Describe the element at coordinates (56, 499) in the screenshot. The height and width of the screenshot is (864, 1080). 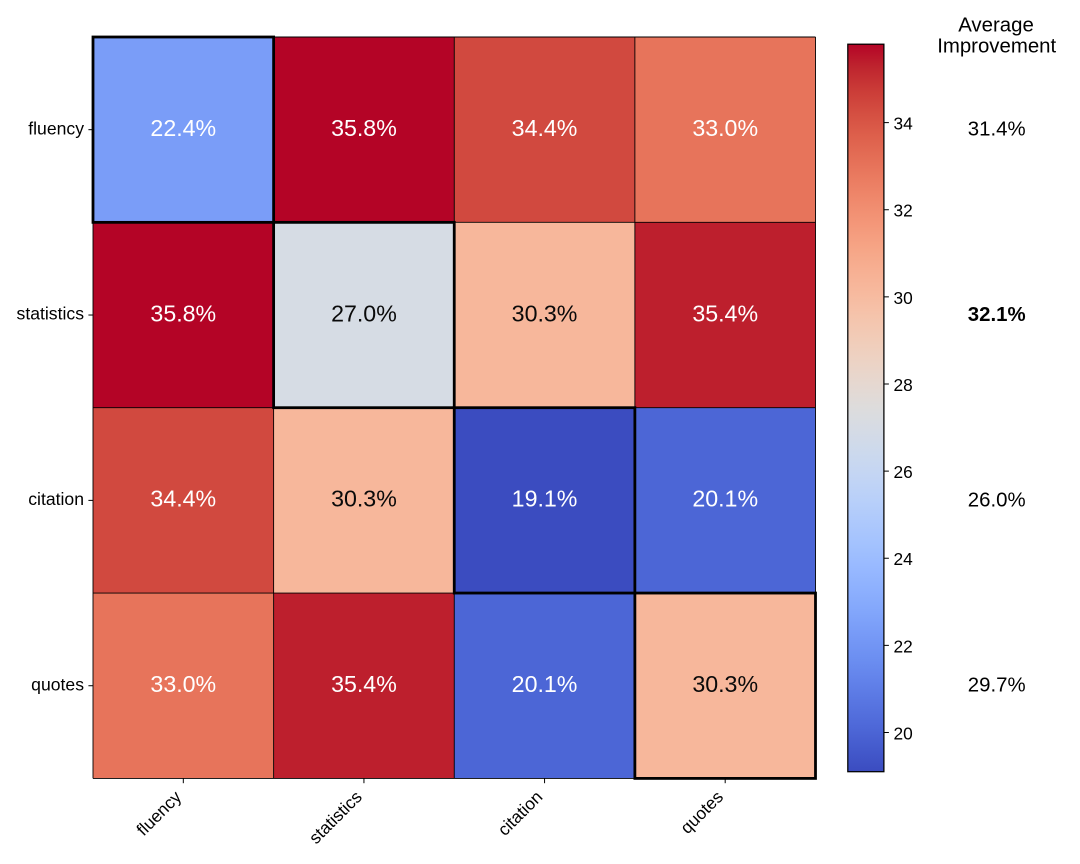
I see `svg-text: citation` at that location.